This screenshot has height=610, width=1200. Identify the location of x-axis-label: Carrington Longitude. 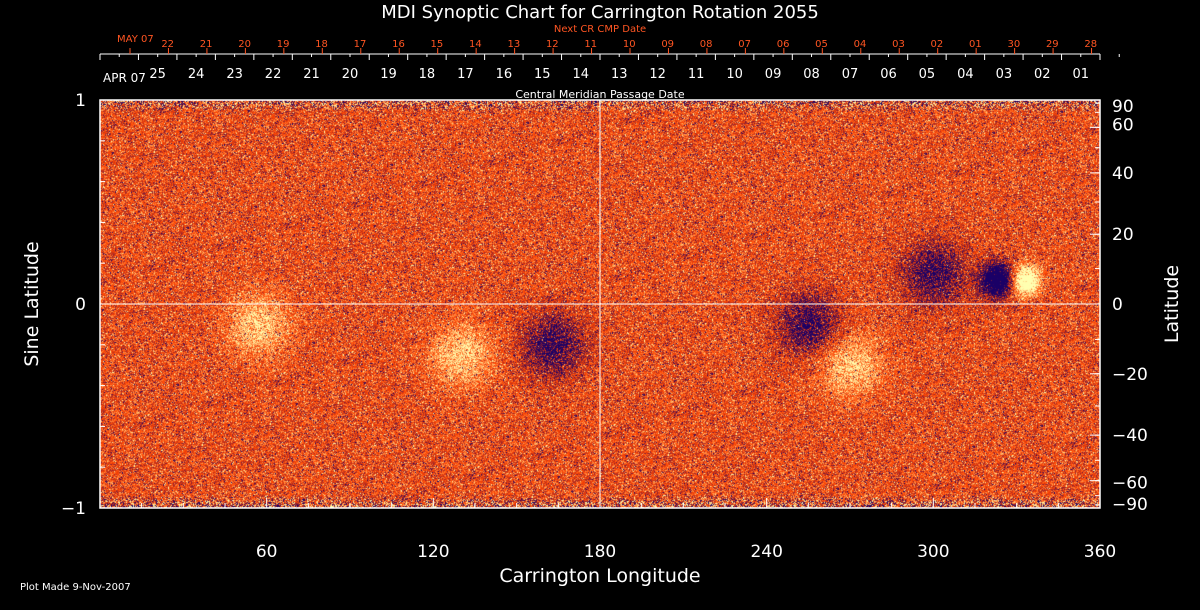
(599, 576).